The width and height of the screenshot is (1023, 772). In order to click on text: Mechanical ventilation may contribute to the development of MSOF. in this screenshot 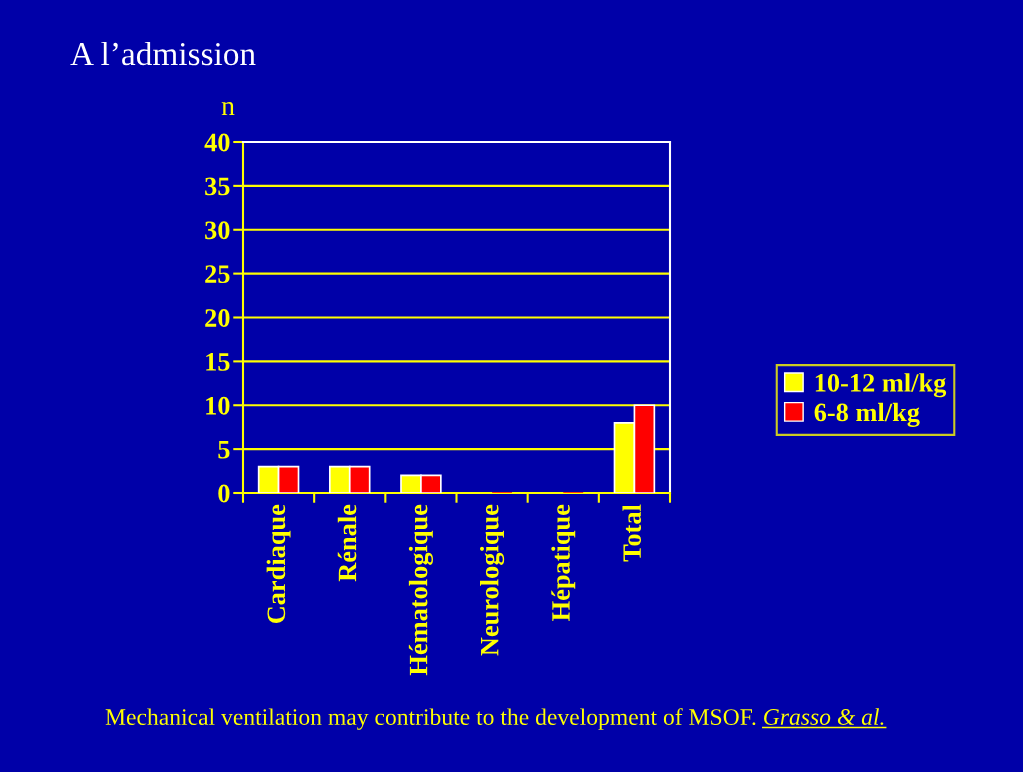, I will do `click(430, 719)`.